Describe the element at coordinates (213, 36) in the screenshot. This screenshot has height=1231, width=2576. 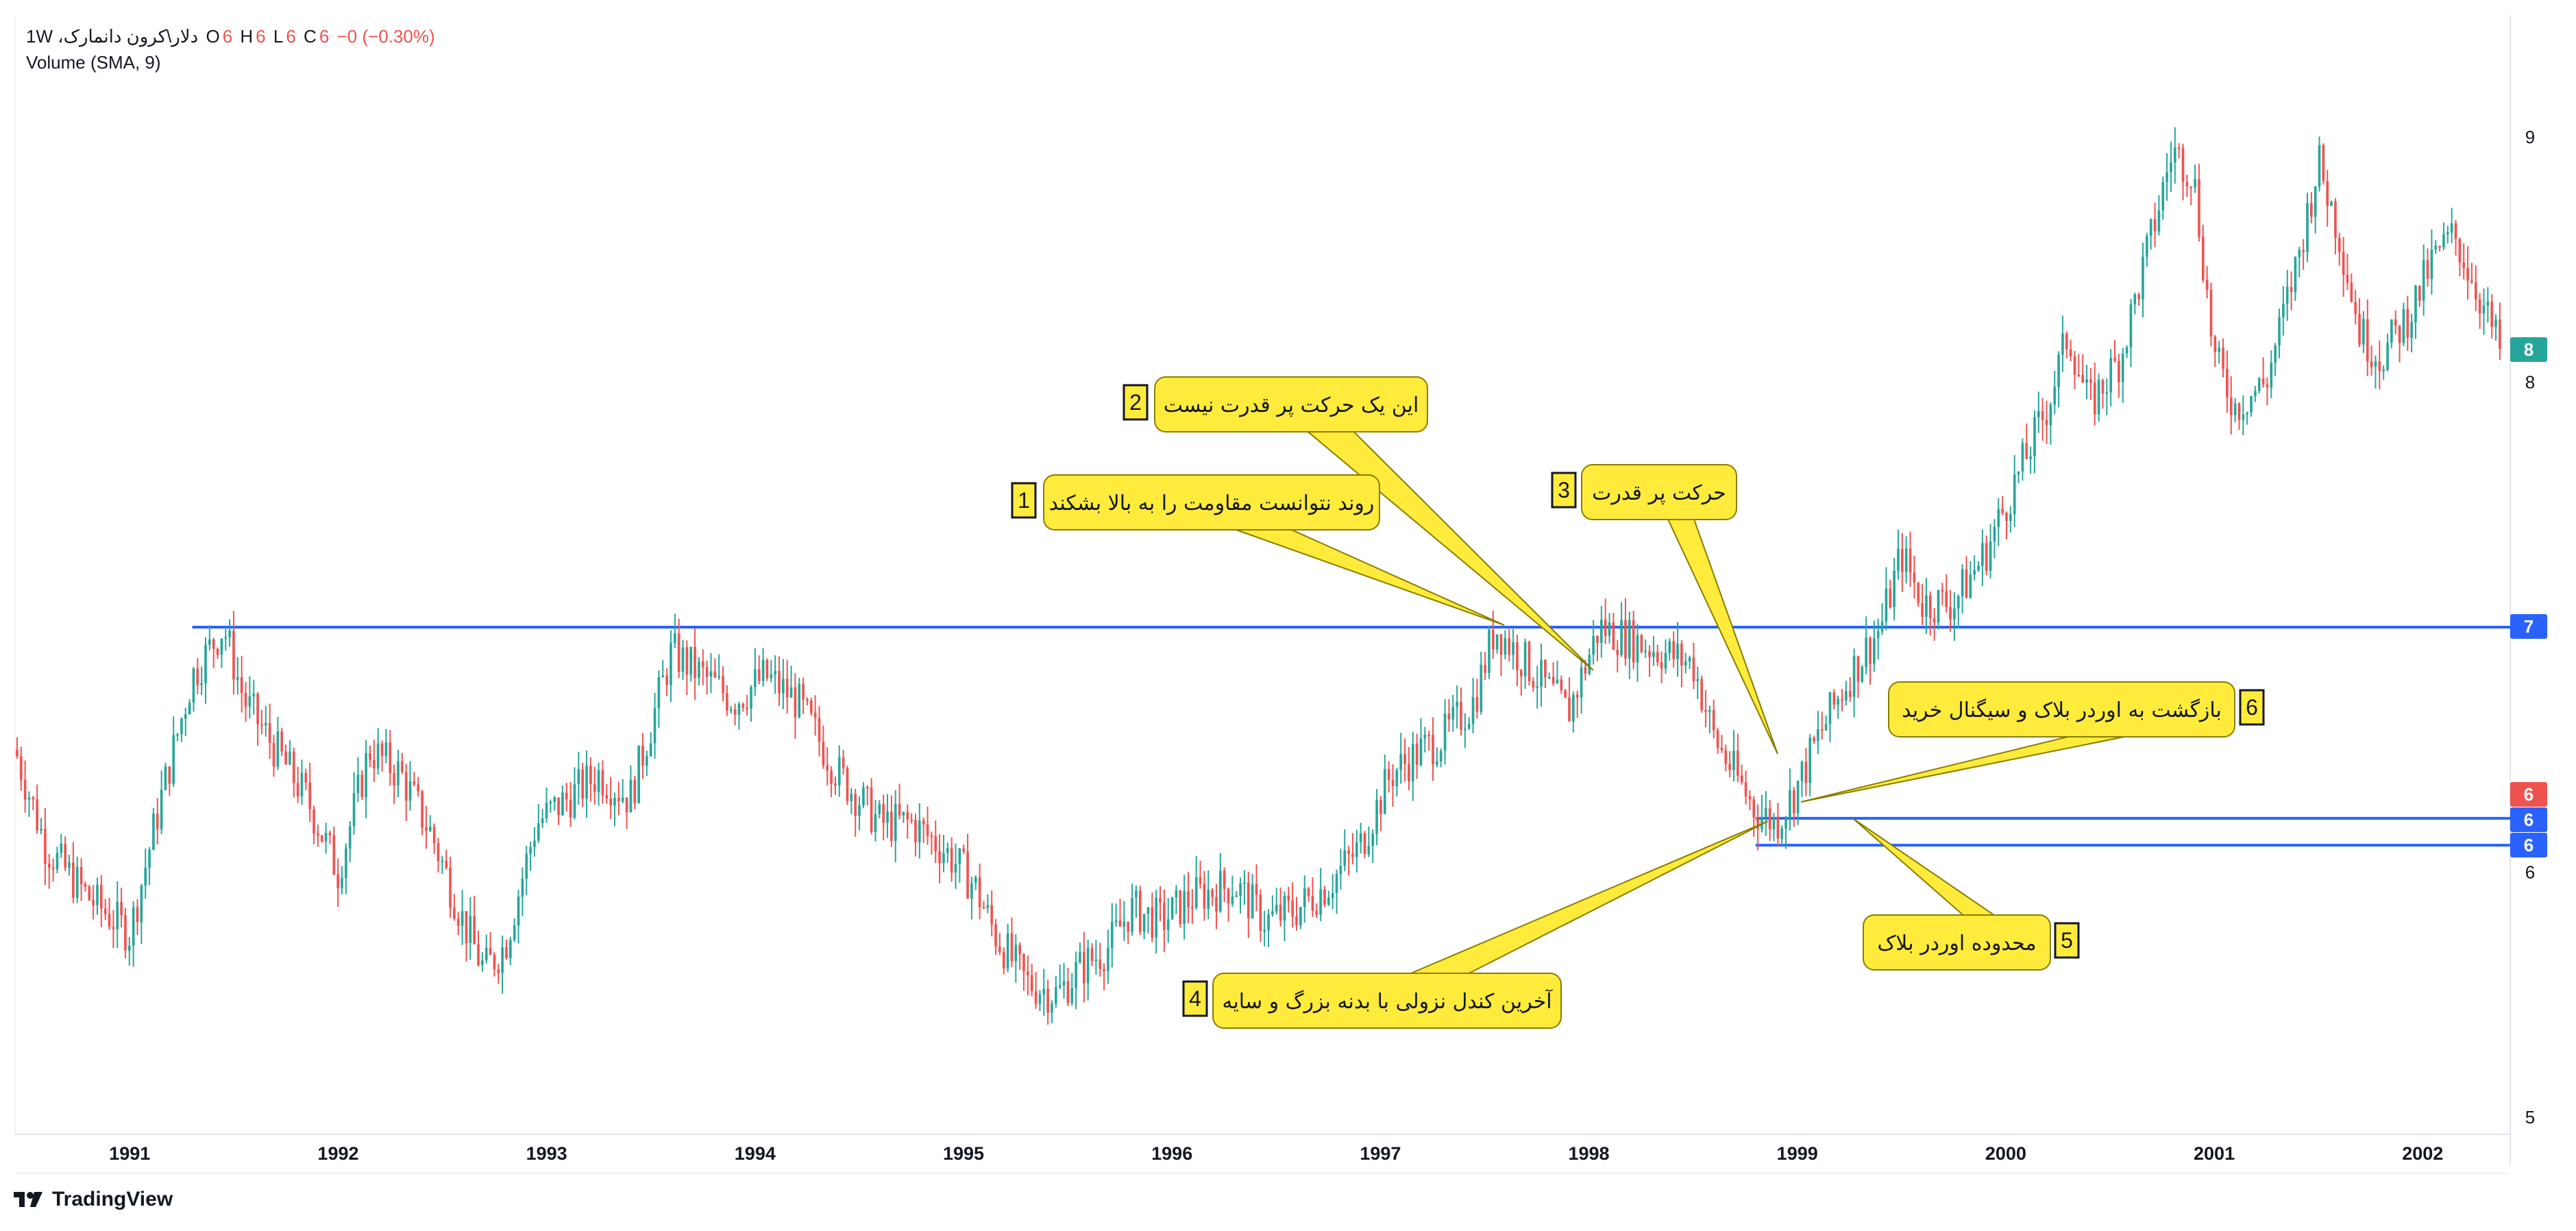
I see `open-label: O` at that location.